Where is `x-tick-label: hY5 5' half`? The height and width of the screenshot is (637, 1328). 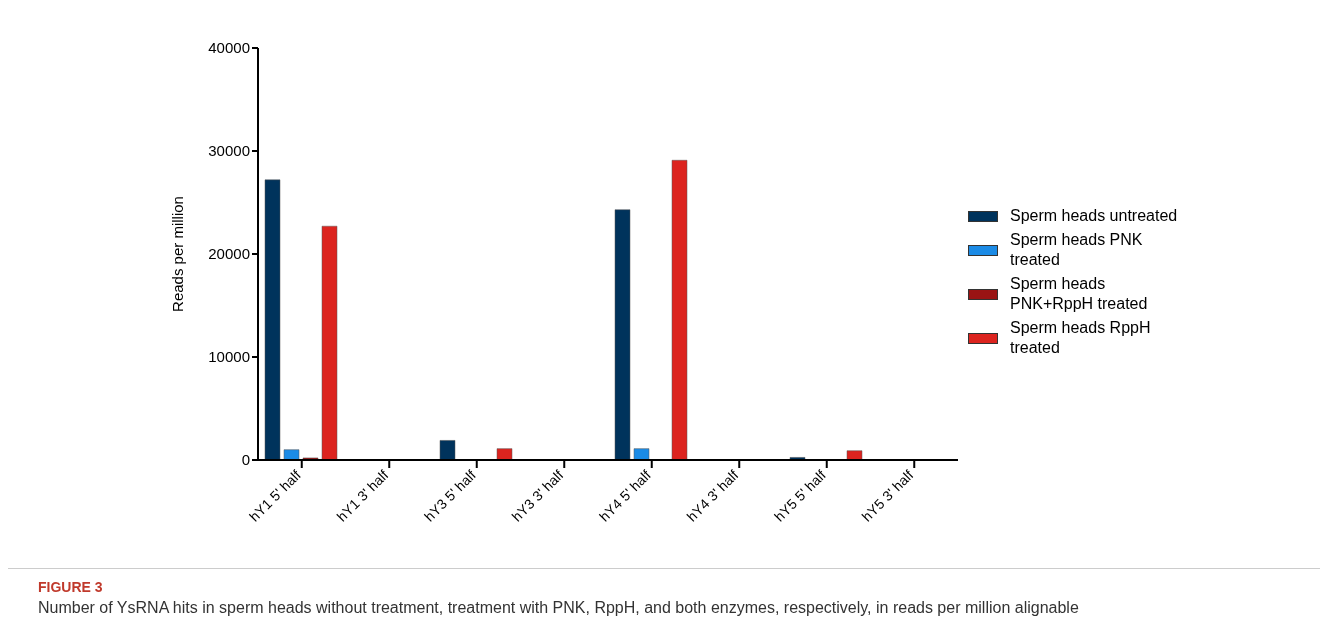
x-tick-label: hY5 5' half is located at coordinates (800, 495).